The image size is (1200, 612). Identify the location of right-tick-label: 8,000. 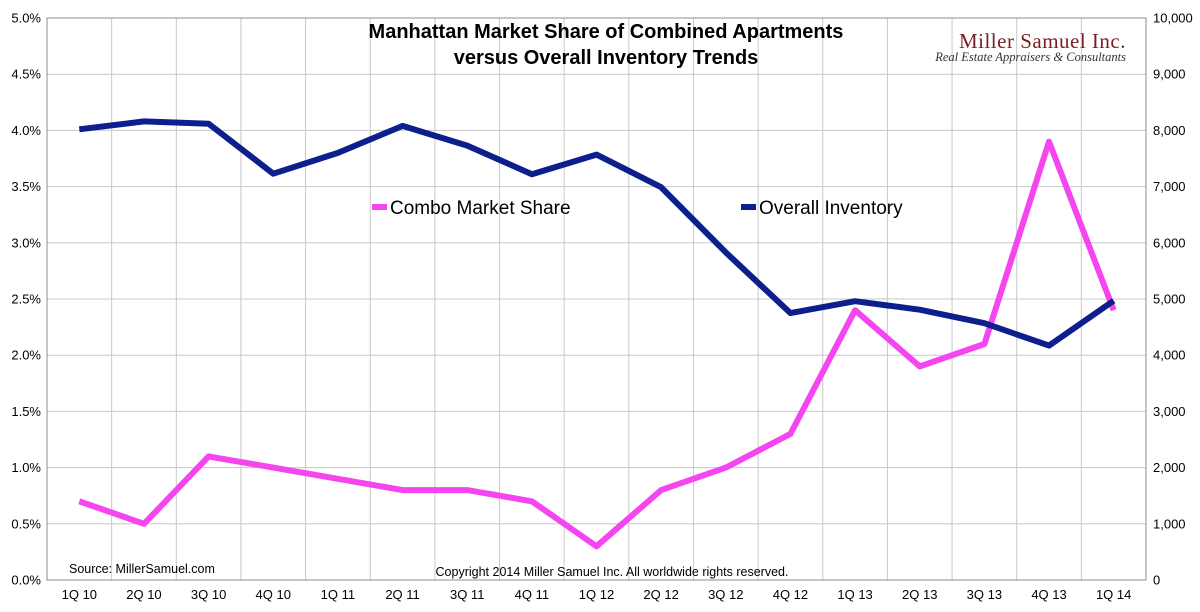
(1169, 130).